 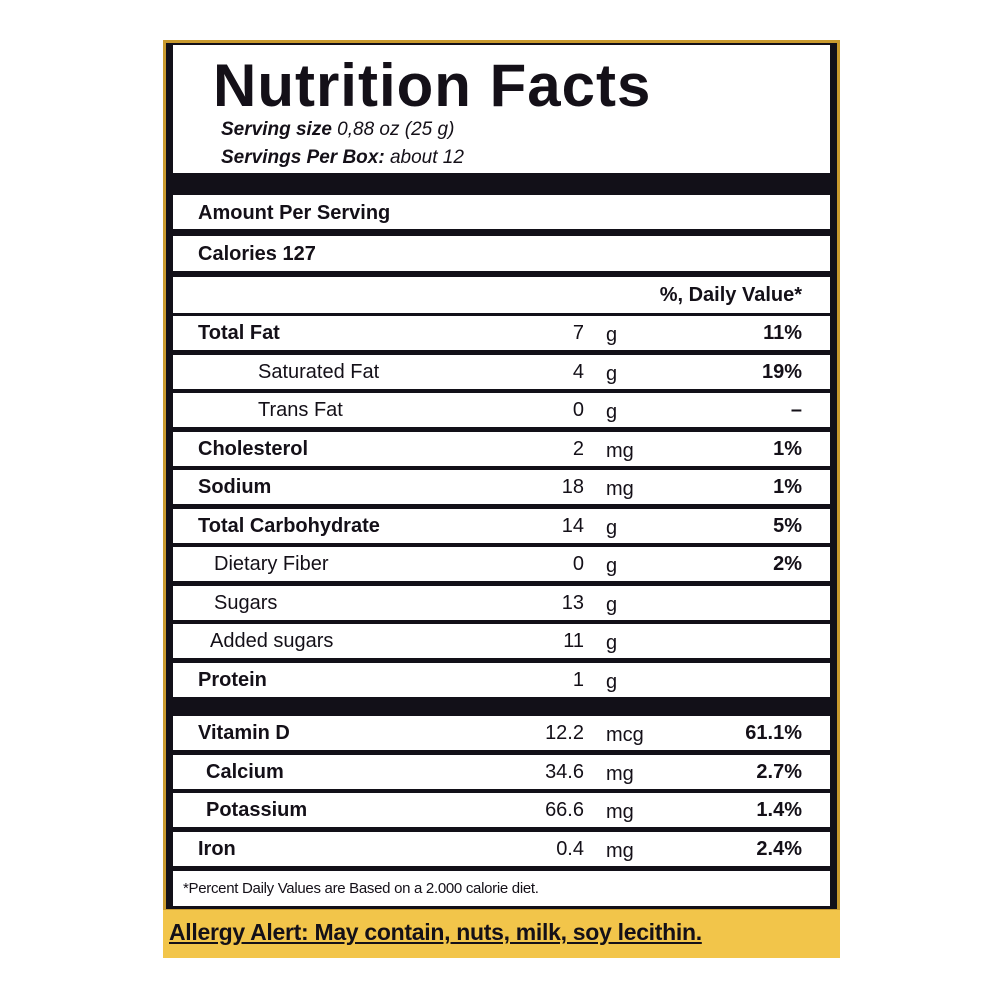 What do you see at coordinates (294, 213) in the screenshot?
I see `amount-per-serving: Amount Per Serving` at bounding box center [294, 213].